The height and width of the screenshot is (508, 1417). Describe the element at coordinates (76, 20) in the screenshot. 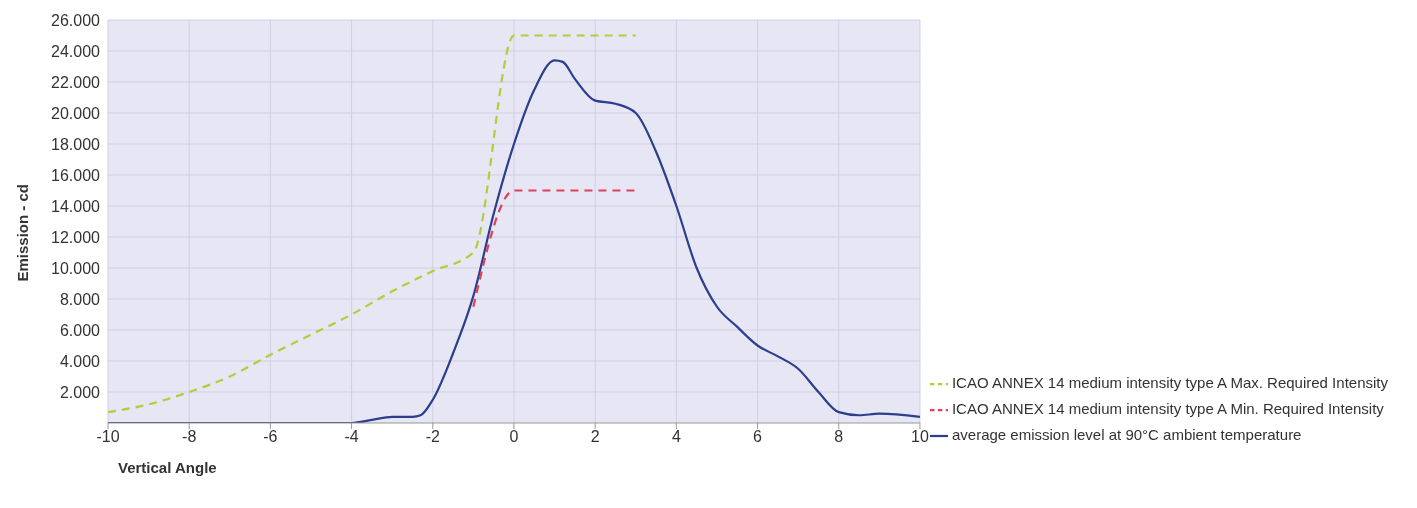

I see `y-tick-label: 26.000` at that location.